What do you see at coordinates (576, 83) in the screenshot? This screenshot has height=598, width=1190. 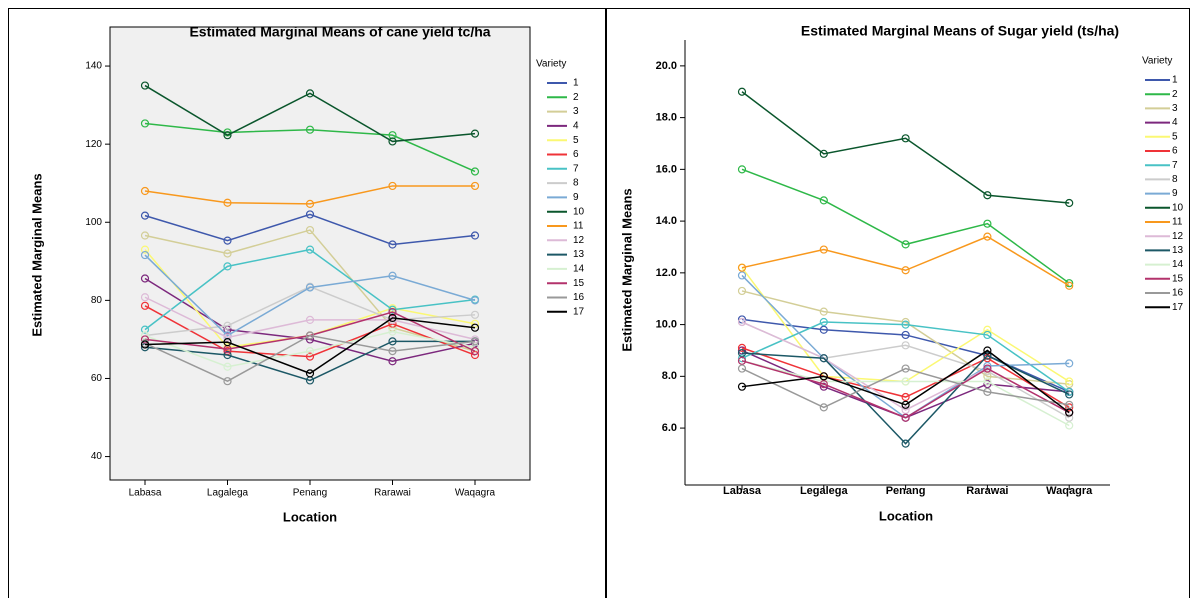 I see `legend-label: 1` at bounding box center [576, 83].